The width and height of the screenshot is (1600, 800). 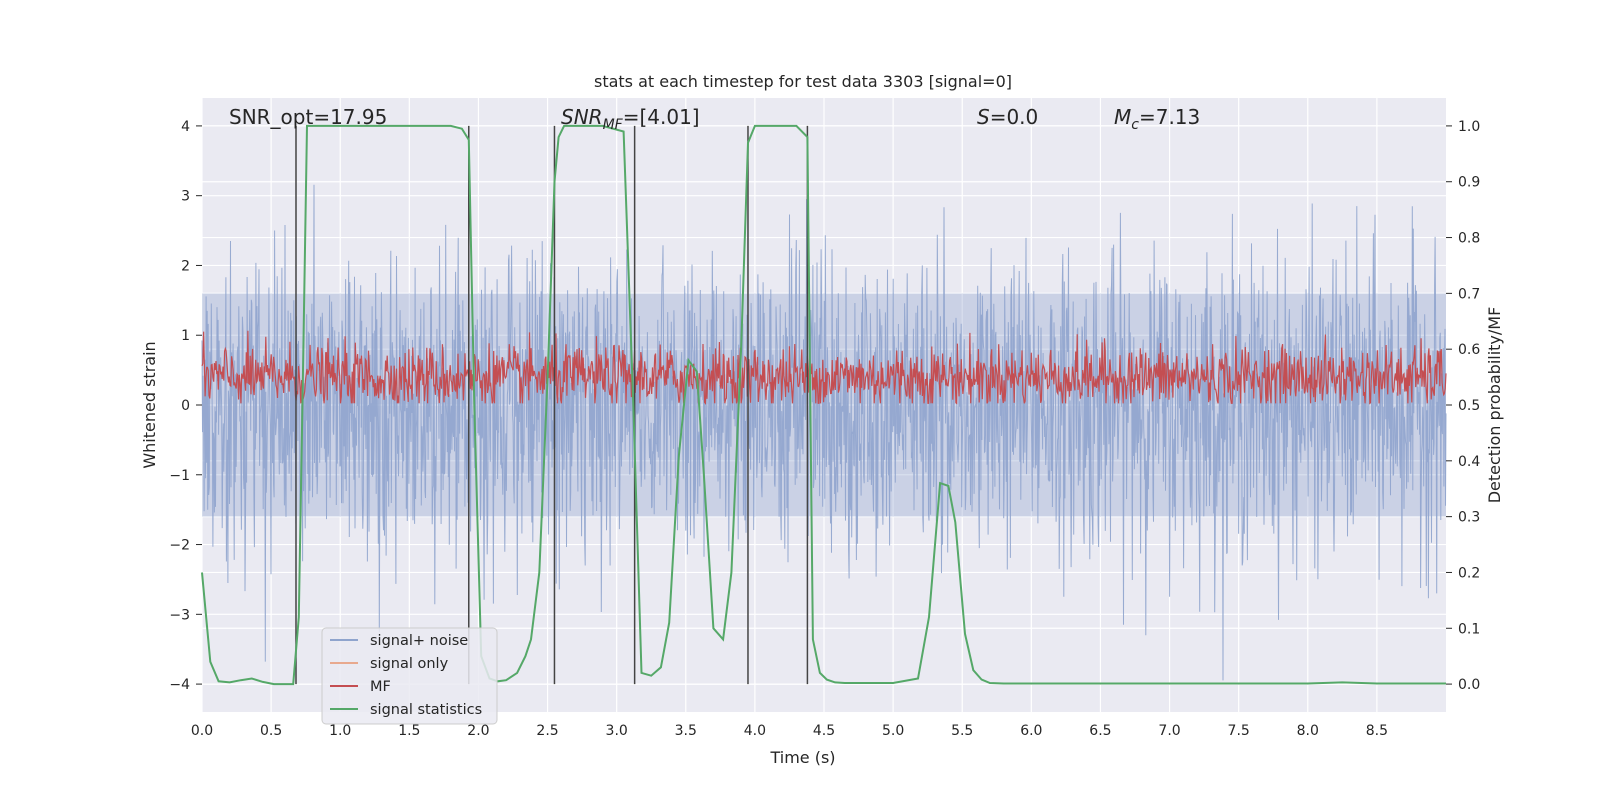 I want to click on y-right-tick-label: 0.4, so click(x=1469, y=462).